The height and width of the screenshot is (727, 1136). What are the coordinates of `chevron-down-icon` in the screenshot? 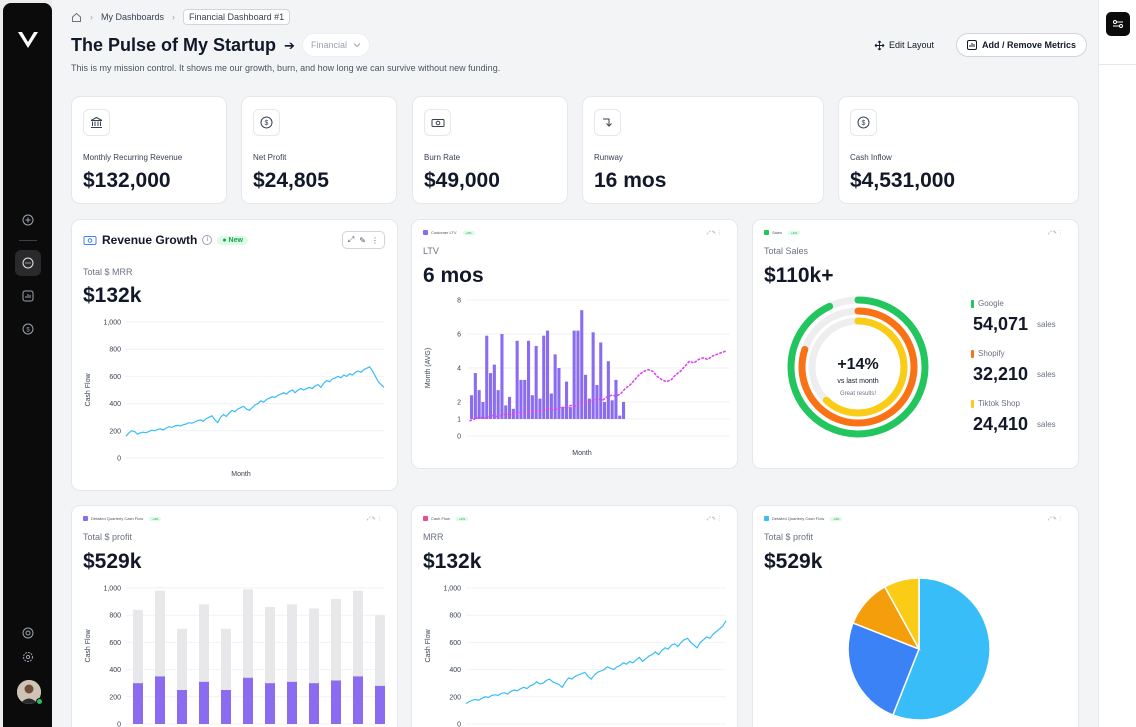 It's located at (357, 45).